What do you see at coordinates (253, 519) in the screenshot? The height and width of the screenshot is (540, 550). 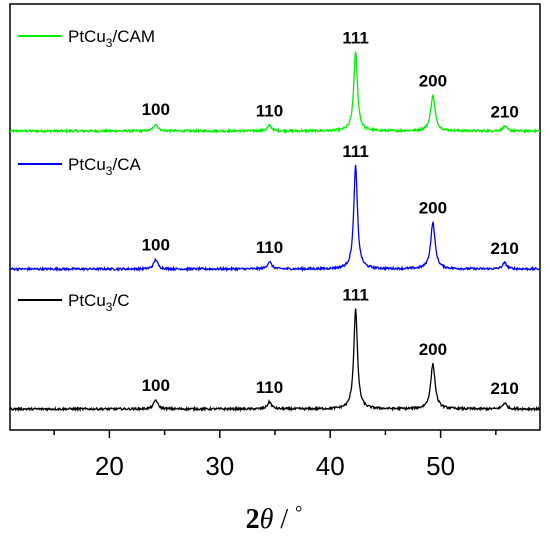 I see `x-axis-label-main: 2` at bounding box center [253, 519].